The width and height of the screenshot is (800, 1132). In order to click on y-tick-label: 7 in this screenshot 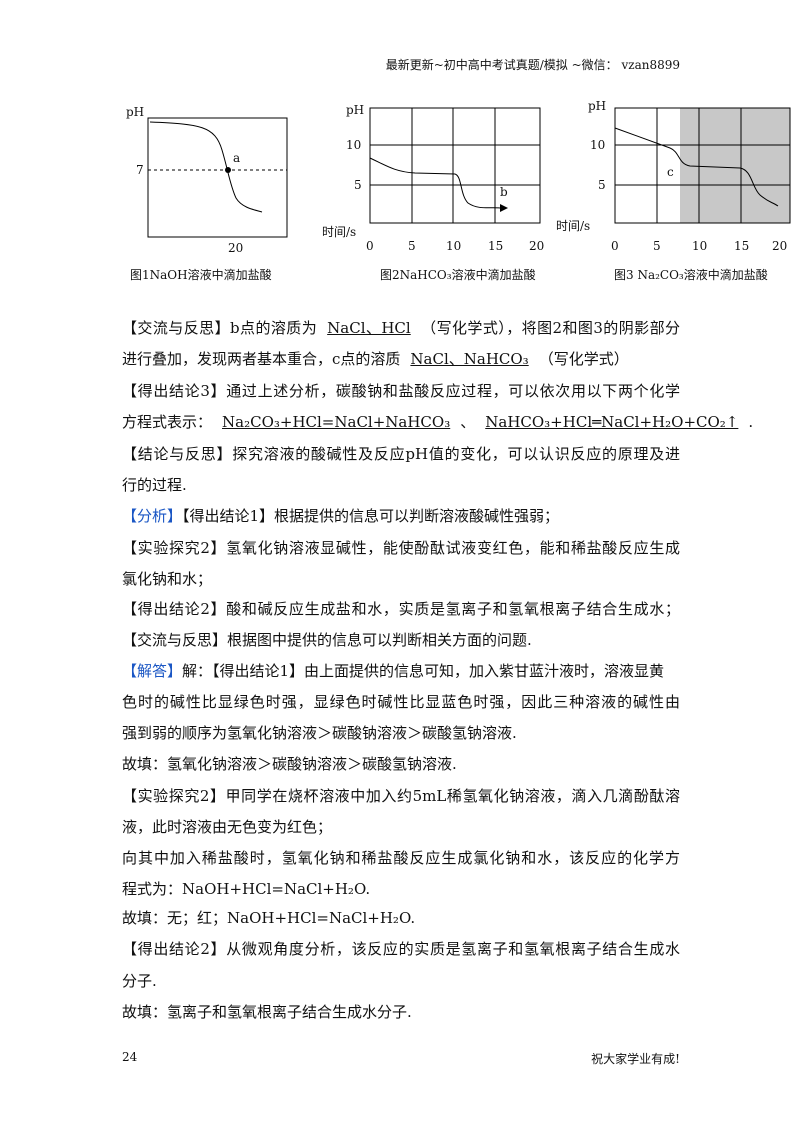, I will do `click(140, 170)`.